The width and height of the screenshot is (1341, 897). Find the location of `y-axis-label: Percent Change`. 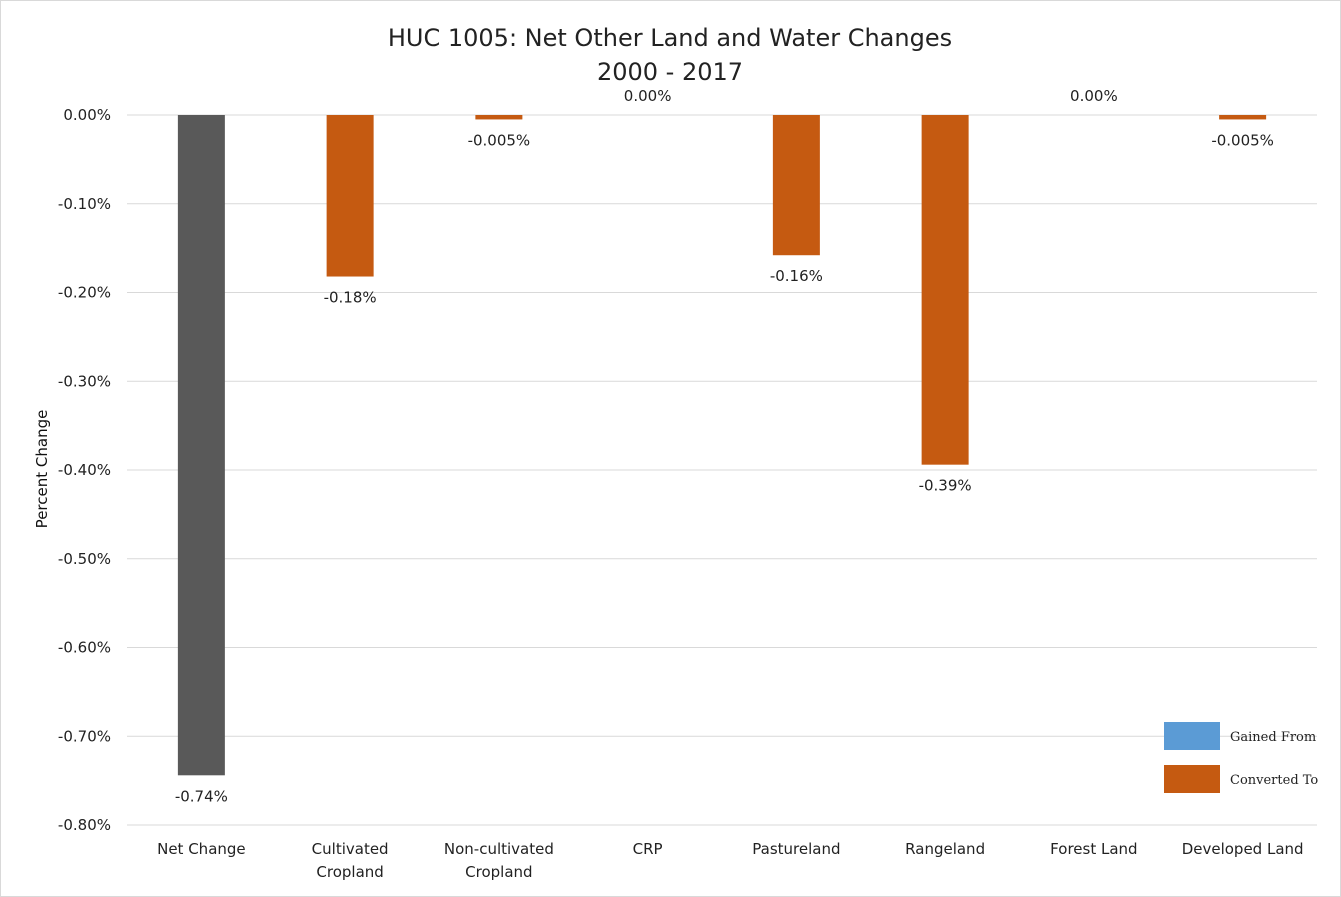

y-axis-label: Percent Change is located at coordinates (42, 469).